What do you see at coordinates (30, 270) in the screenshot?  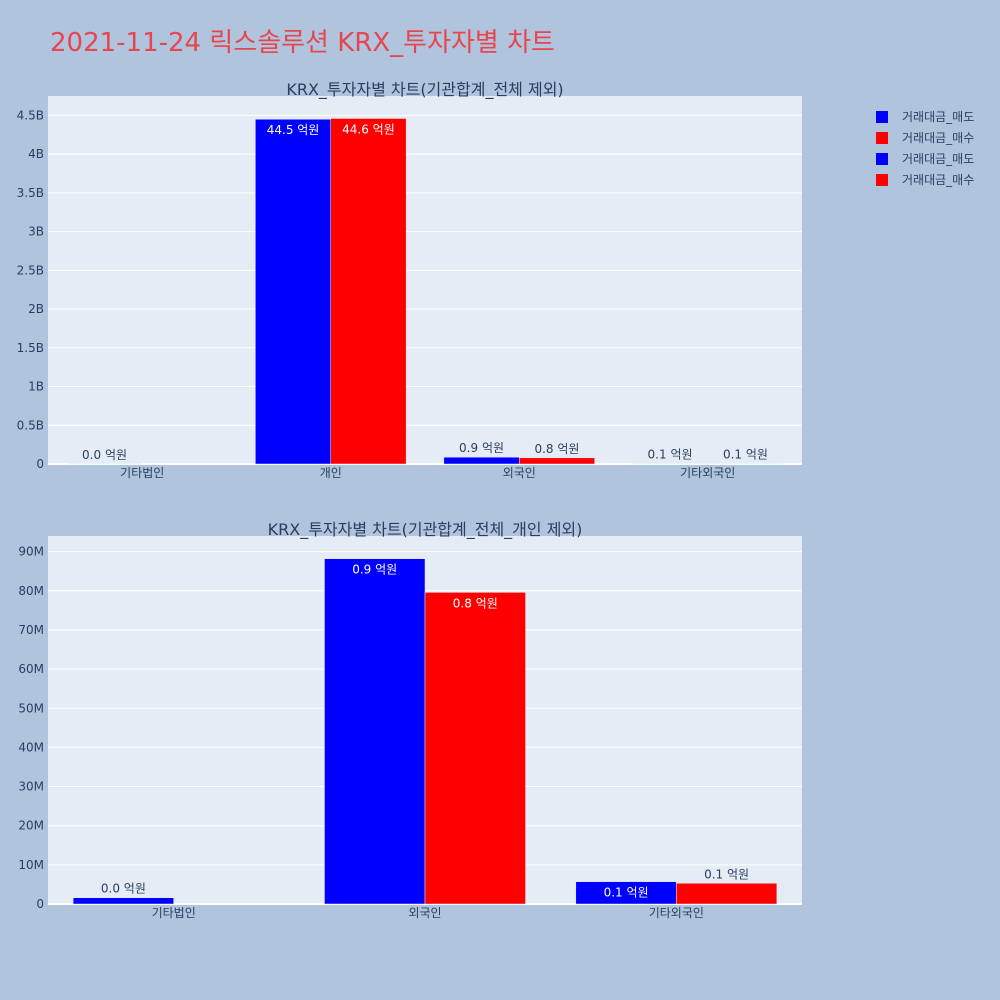 I see `y-tick-label: 2.5B` at bounding box center [30, 270].